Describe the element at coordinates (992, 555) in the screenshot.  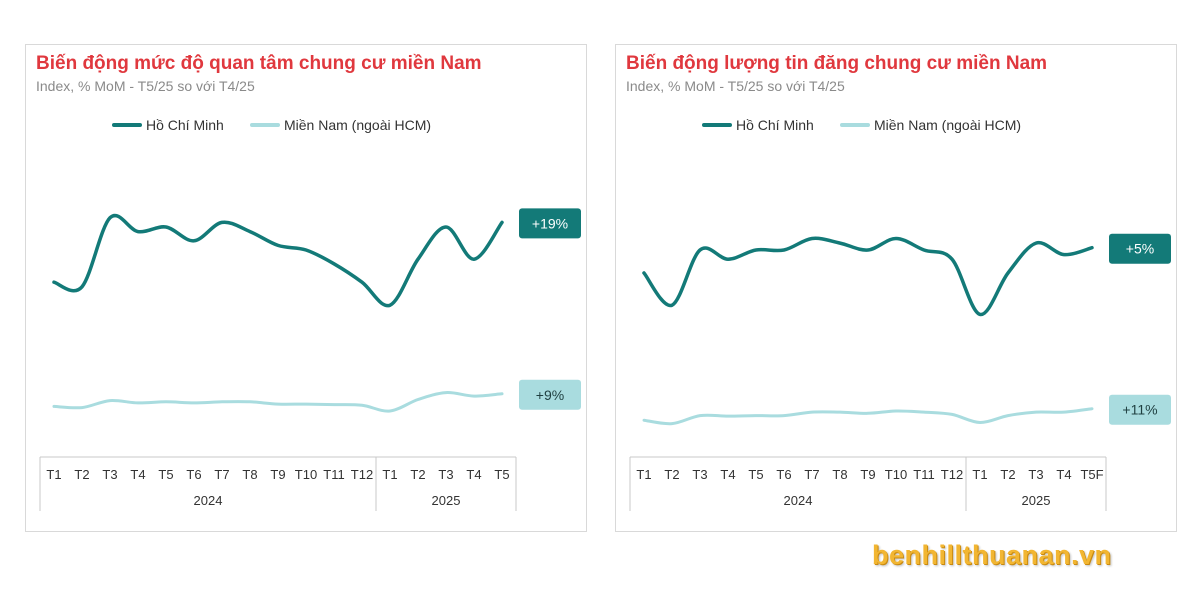
I see `site-watermark: benhillthuanan.vn` at that location.